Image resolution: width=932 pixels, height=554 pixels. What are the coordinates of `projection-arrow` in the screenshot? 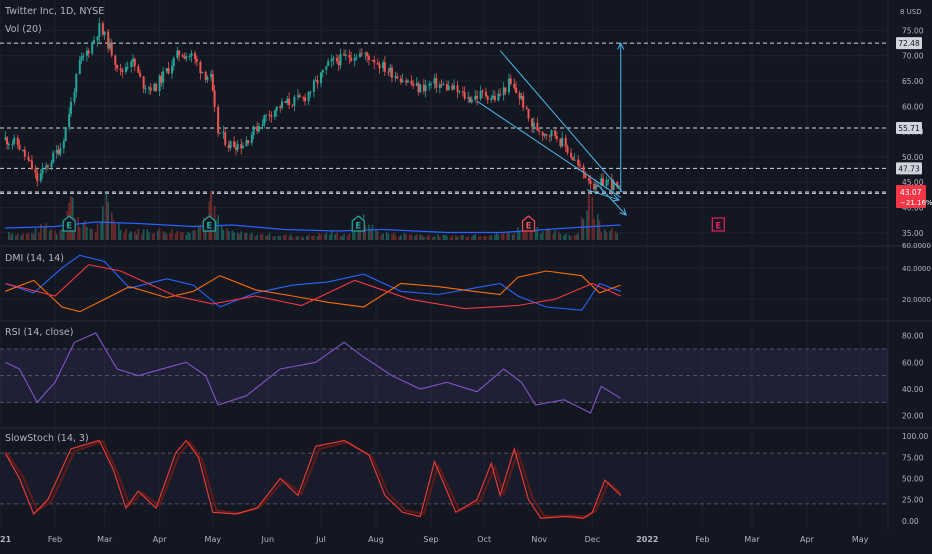 It's located at (612, 200).